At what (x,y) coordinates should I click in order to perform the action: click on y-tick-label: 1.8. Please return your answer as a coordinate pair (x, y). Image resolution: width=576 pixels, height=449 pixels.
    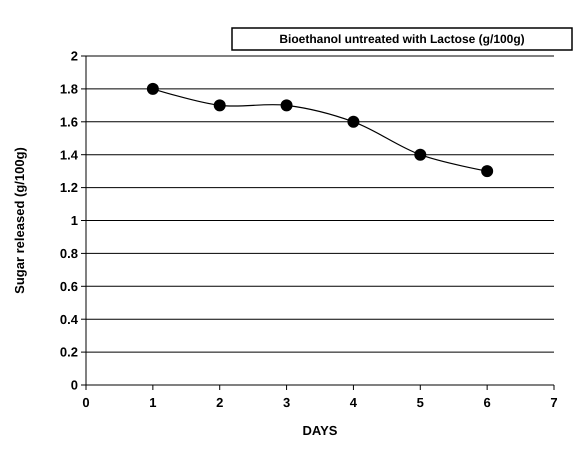
    Looking at the image, I should click on (69, 88).